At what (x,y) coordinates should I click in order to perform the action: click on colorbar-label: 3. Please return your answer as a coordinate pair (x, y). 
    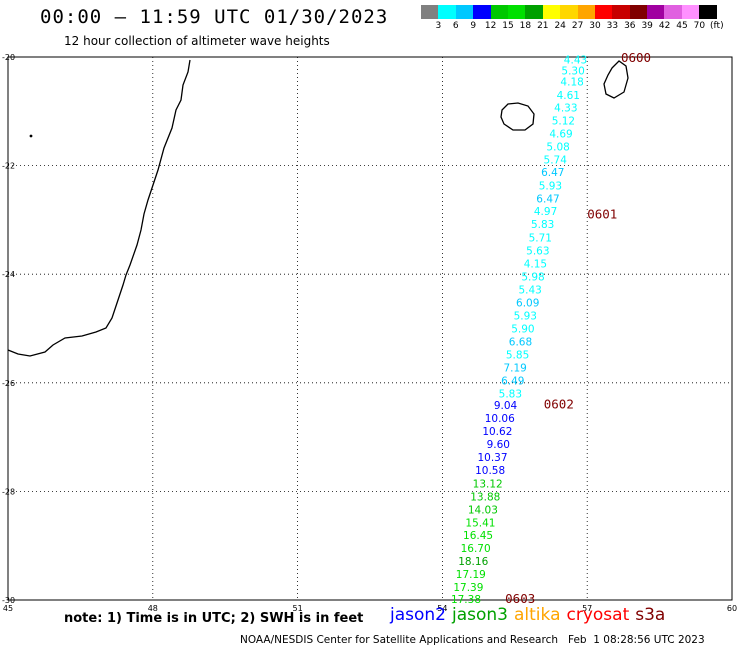
    Looking at the image, I should click on (438, 26).